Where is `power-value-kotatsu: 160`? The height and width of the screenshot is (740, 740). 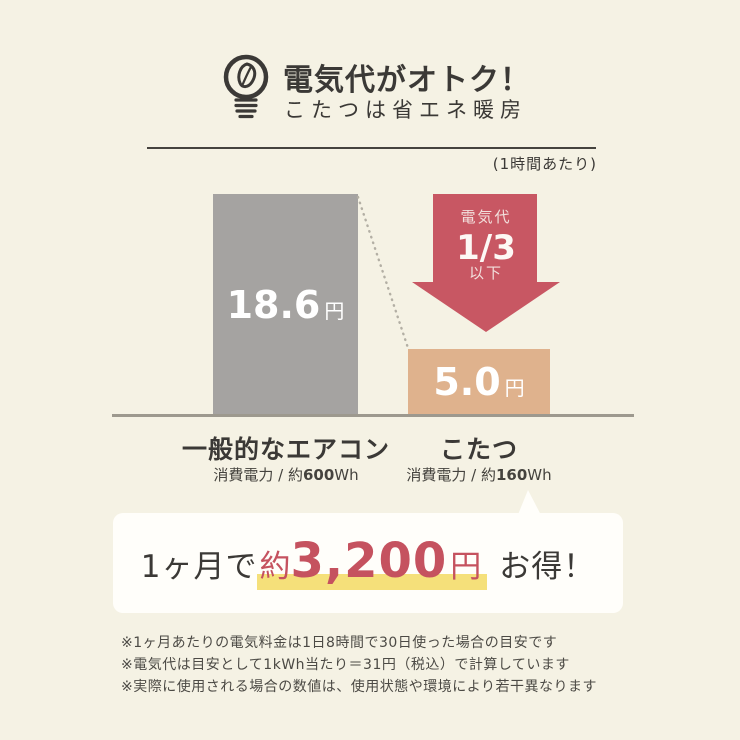 power-value-kotatsu: 160 is located at coordinates (511, 475).